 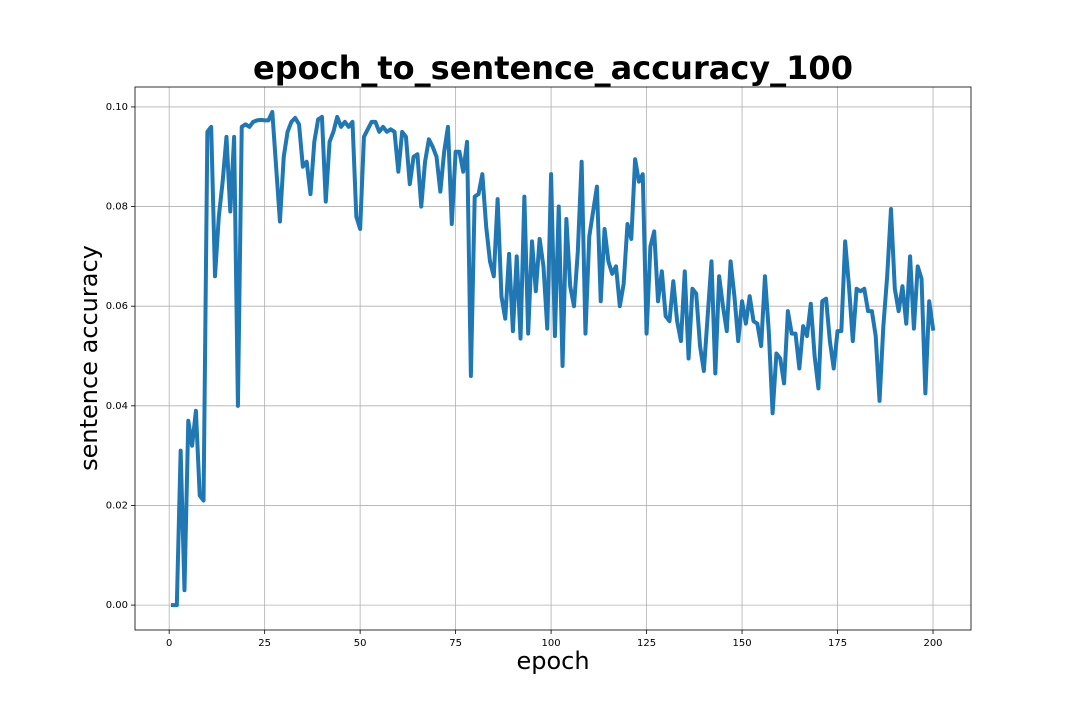 I want to click on y-tick-label: 0.02, so click(x=117, y=505).